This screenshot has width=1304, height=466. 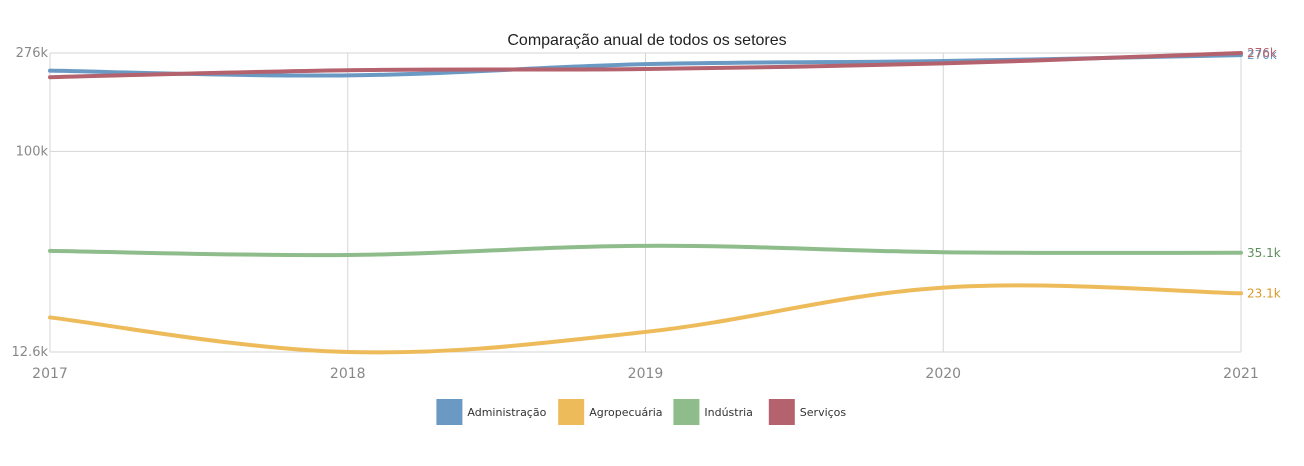 What do you see at coordinates (646, 40) in the screenshot?
I see `chart-title: Comparação anual de todos os setores` at bounding box center [646, 40].